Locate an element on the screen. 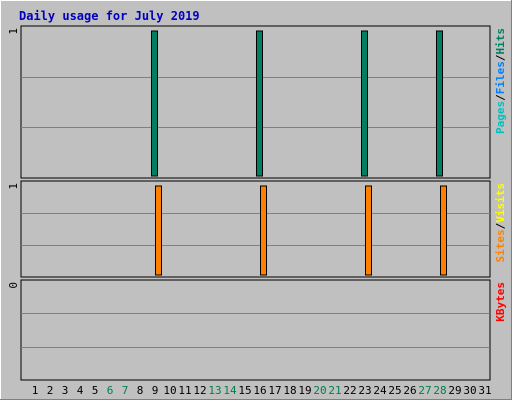 This screenshot has width=512, height=400. x-tick-label: 9 is located at coordinates (155, 390).